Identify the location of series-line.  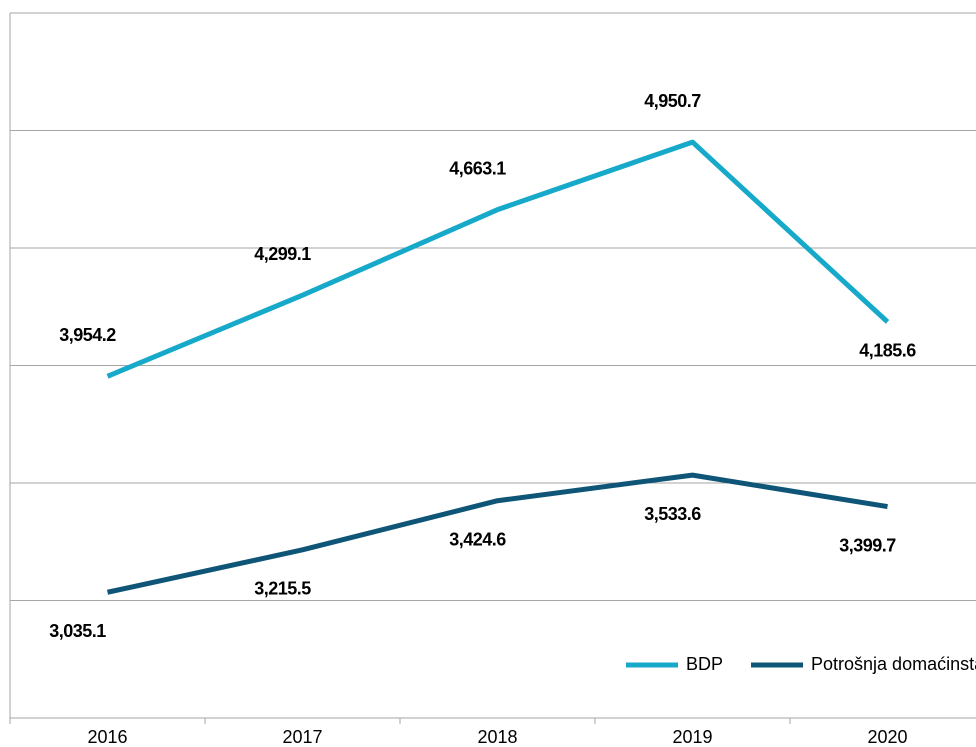
(497, 533).